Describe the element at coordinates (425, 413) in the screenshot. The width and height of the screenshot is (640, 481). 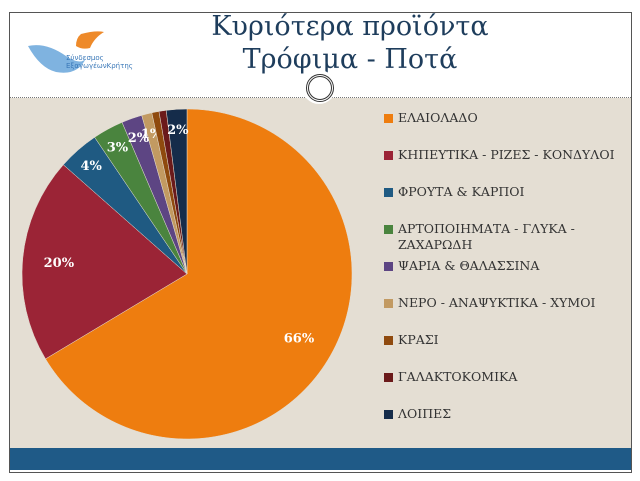
I see `legend-label: ΛΟΙΠΕΣ` at that location.